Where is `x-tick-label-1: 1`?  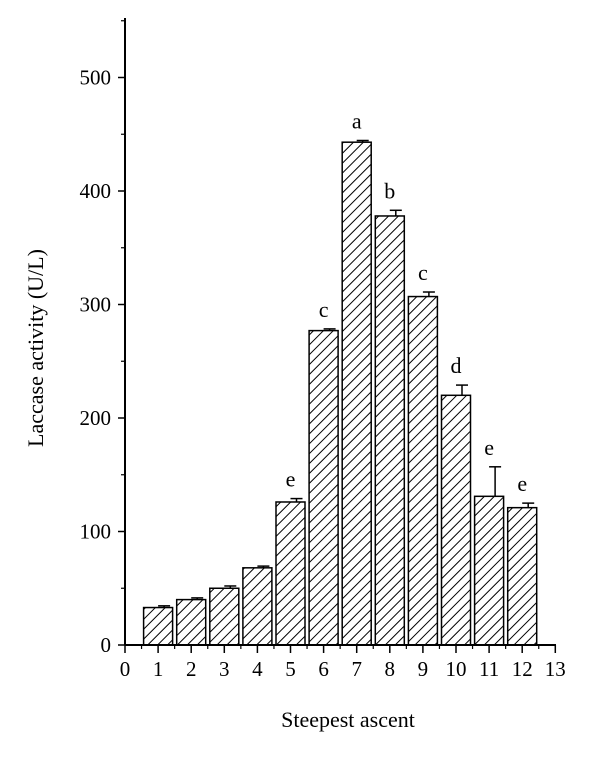 x-tick-label-1: 1 is located at coordinates (158, 669).